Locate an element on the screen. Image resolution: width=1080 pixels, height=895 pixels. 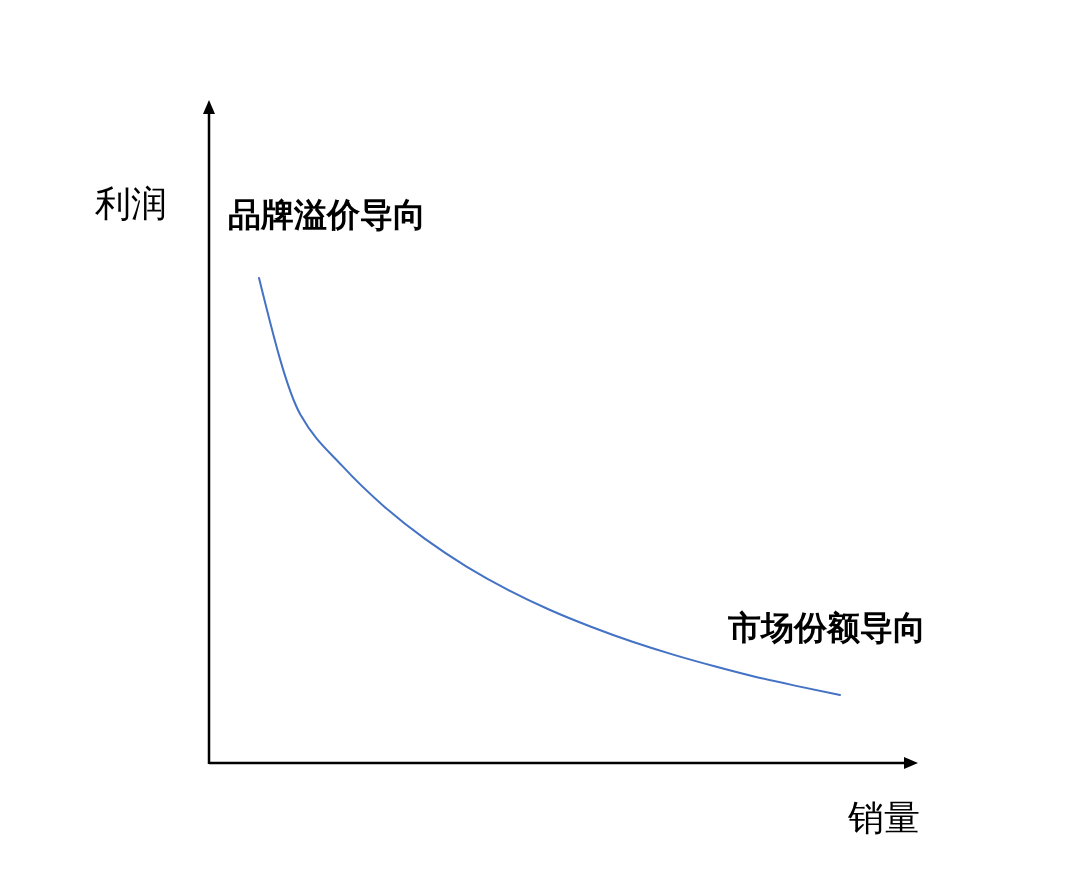
y-axis-title: 利润 is located at coordinates (131, 203).